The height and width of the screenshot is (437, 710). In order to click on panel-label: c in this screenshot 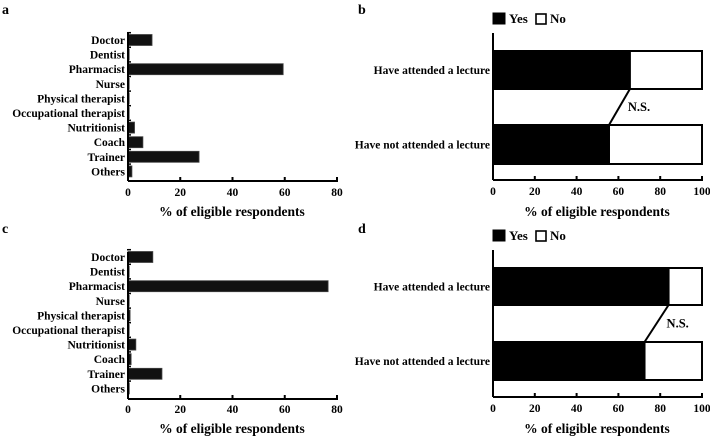, I will do `click(5, 229)`.